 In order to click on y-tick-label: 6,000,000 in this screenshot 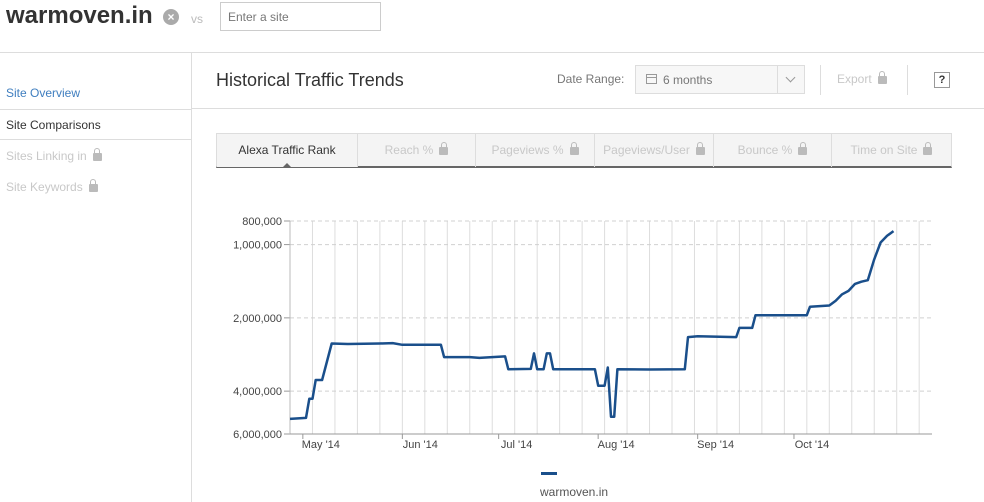, I will do `click(257, 435)`.